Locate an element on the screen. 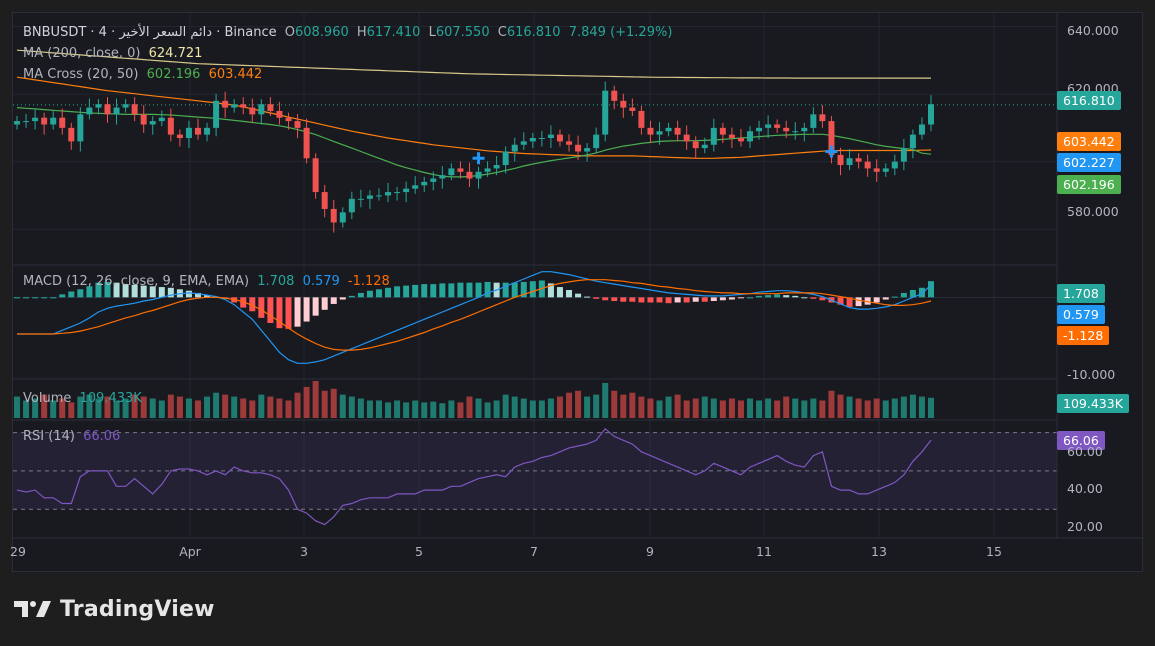  macd-tick-bottom: -10.000 is located at coordinates (1091, 374).